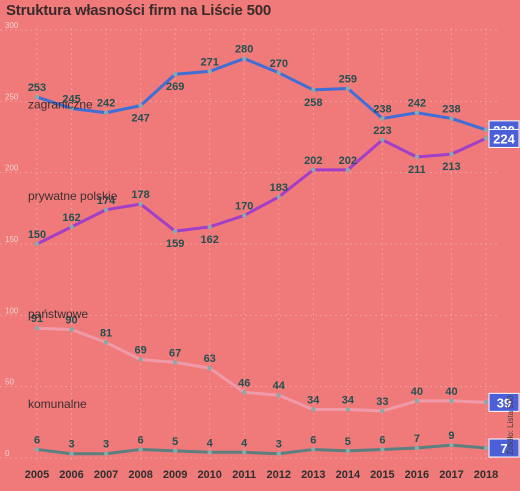 This screenshot has height=491, width=520. Describe the element at coordinates (210, 359) in the screenshot. I see `data-label: 63` at that location.